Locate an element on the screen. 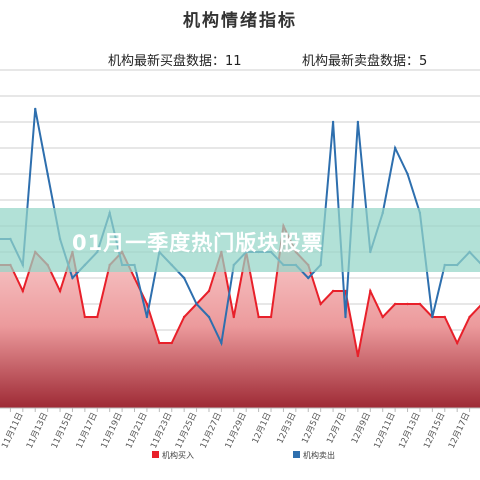 Image resolution: width=480 pixels, height=480 pixels. legend-label-buy: 机构买入 is located at coordinates (178, 455).